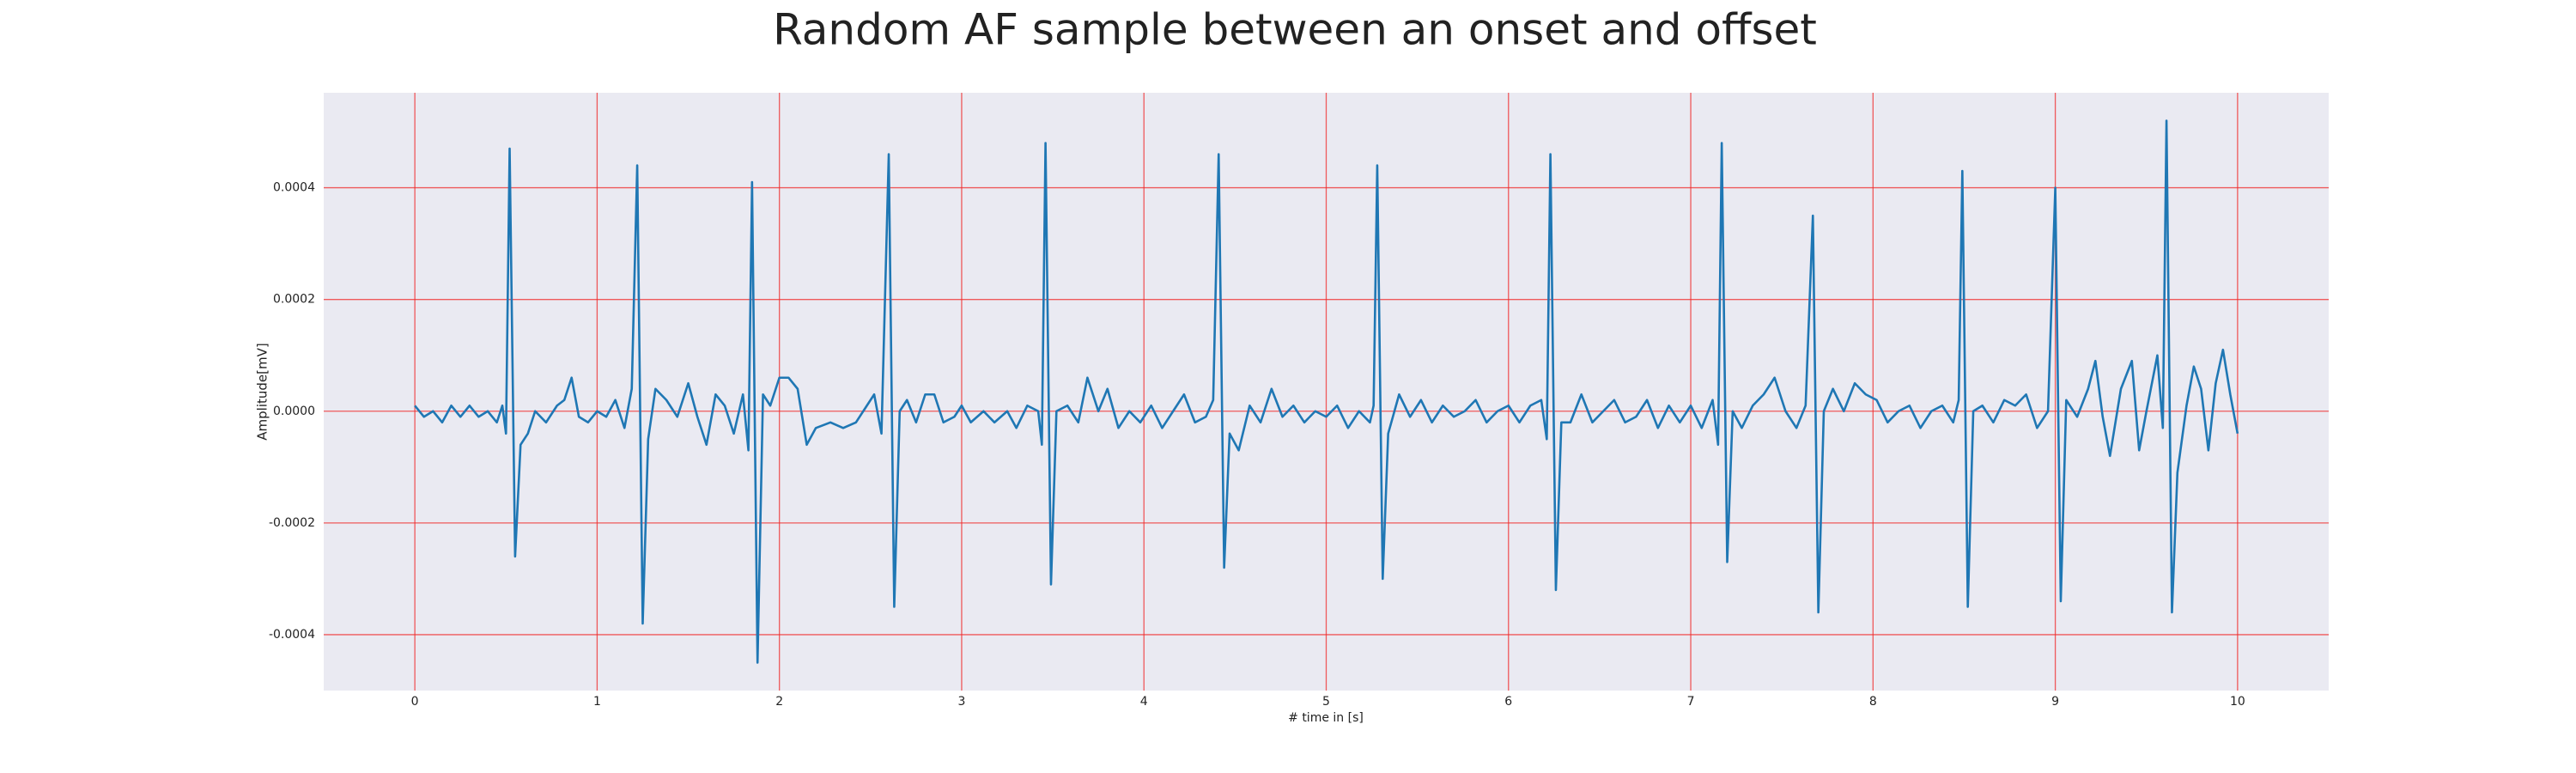 This screenshot has width=2576, height=773. Describe the element at coordinates (262, 391) in the screenshot. I see `y-axis-label: Amplitude[mV]` at that location.